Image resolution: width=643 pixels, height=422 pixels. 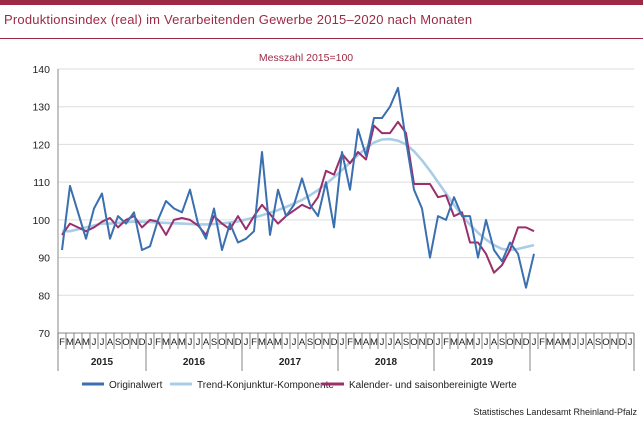 I want to click on x-year-label: 2019, so click(x=482, y=362).